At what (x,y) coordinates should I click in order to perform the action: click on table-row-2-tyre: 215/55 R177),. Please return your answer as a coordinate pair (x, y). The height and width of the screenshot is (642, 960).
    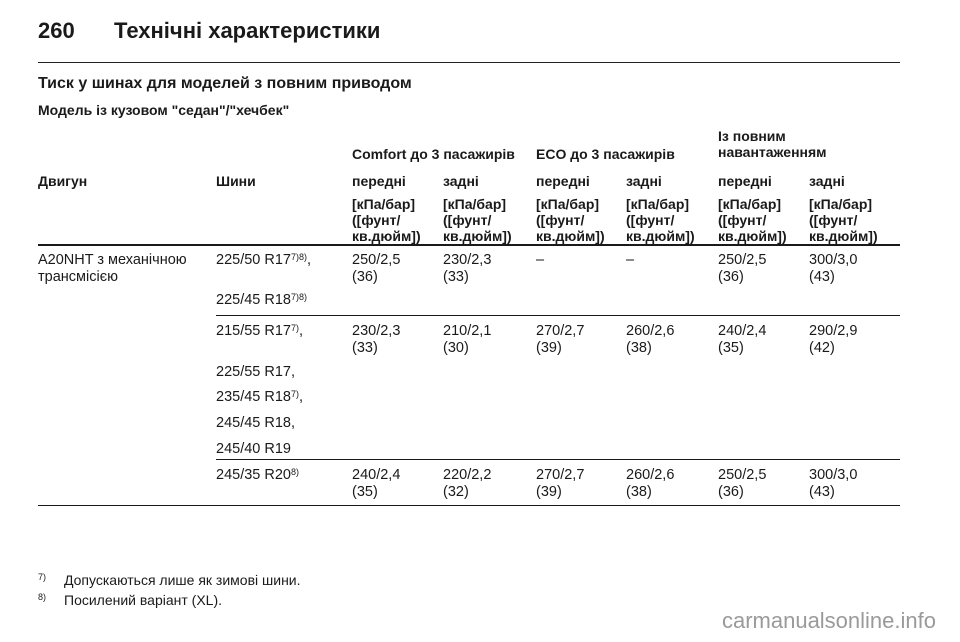
    Looking at the image, I should click on (260, 331).